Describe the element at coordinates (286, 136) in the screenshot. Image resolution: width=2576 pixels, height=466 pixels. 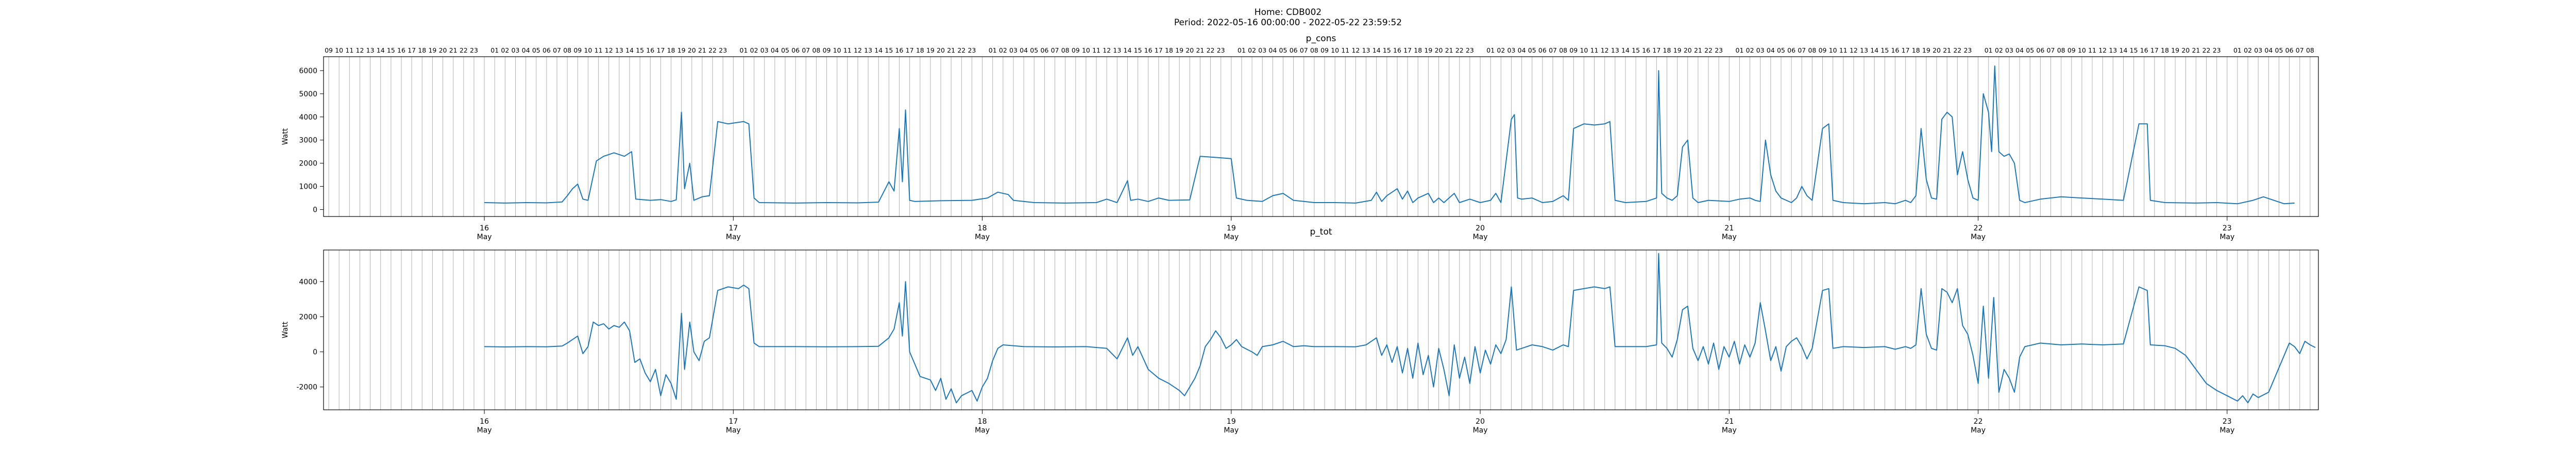
I see `y-axis-label: Watt` at that location.